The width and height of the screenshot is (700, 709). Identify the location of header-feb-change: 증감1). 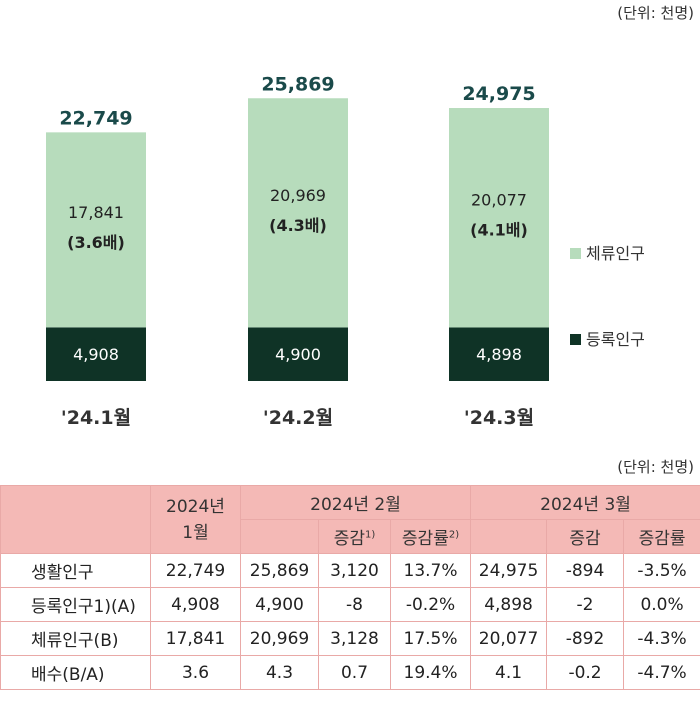
(354, 536).